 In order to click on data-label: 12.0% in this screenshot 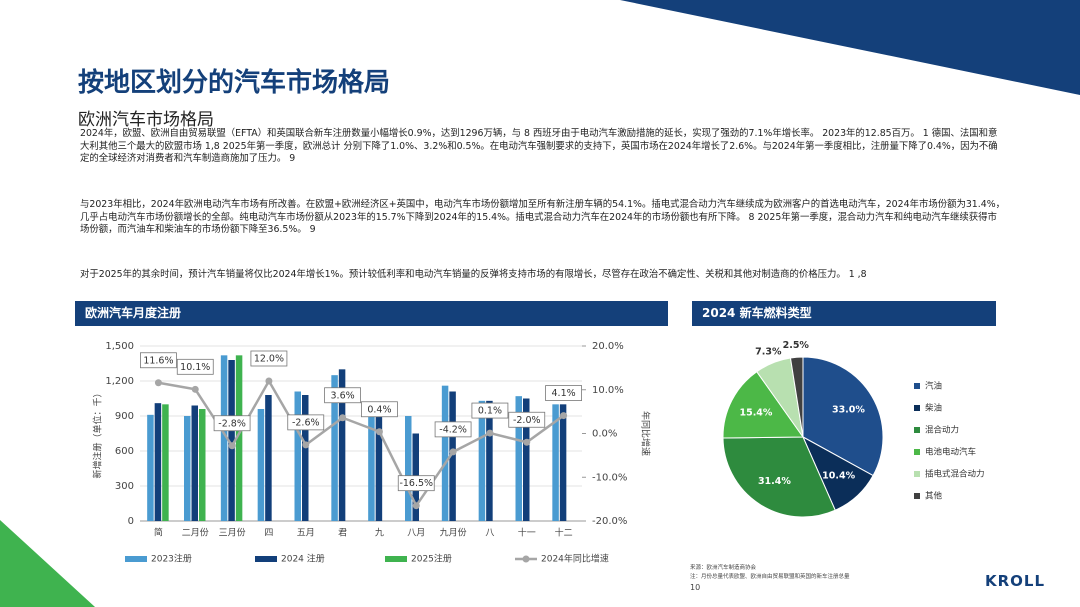, I will do `click(269, 359)`.